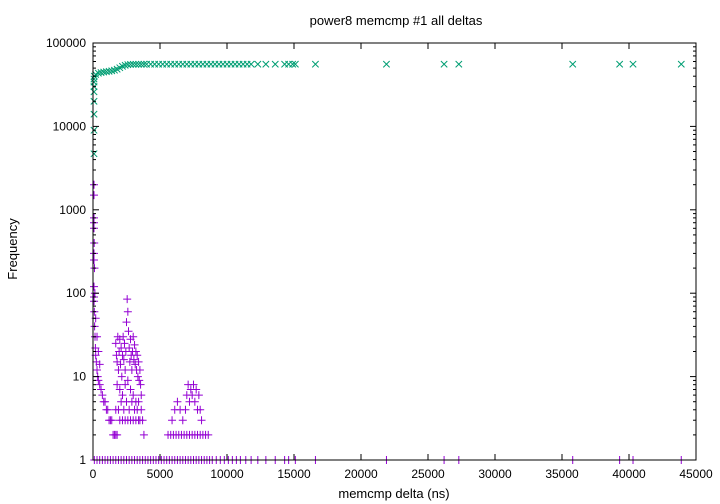 The width and height of the screenshot is (720, 504). Describe the element at coordinates (80, 377) in the screenshot. I see `y-tick-label: 10` at that location.